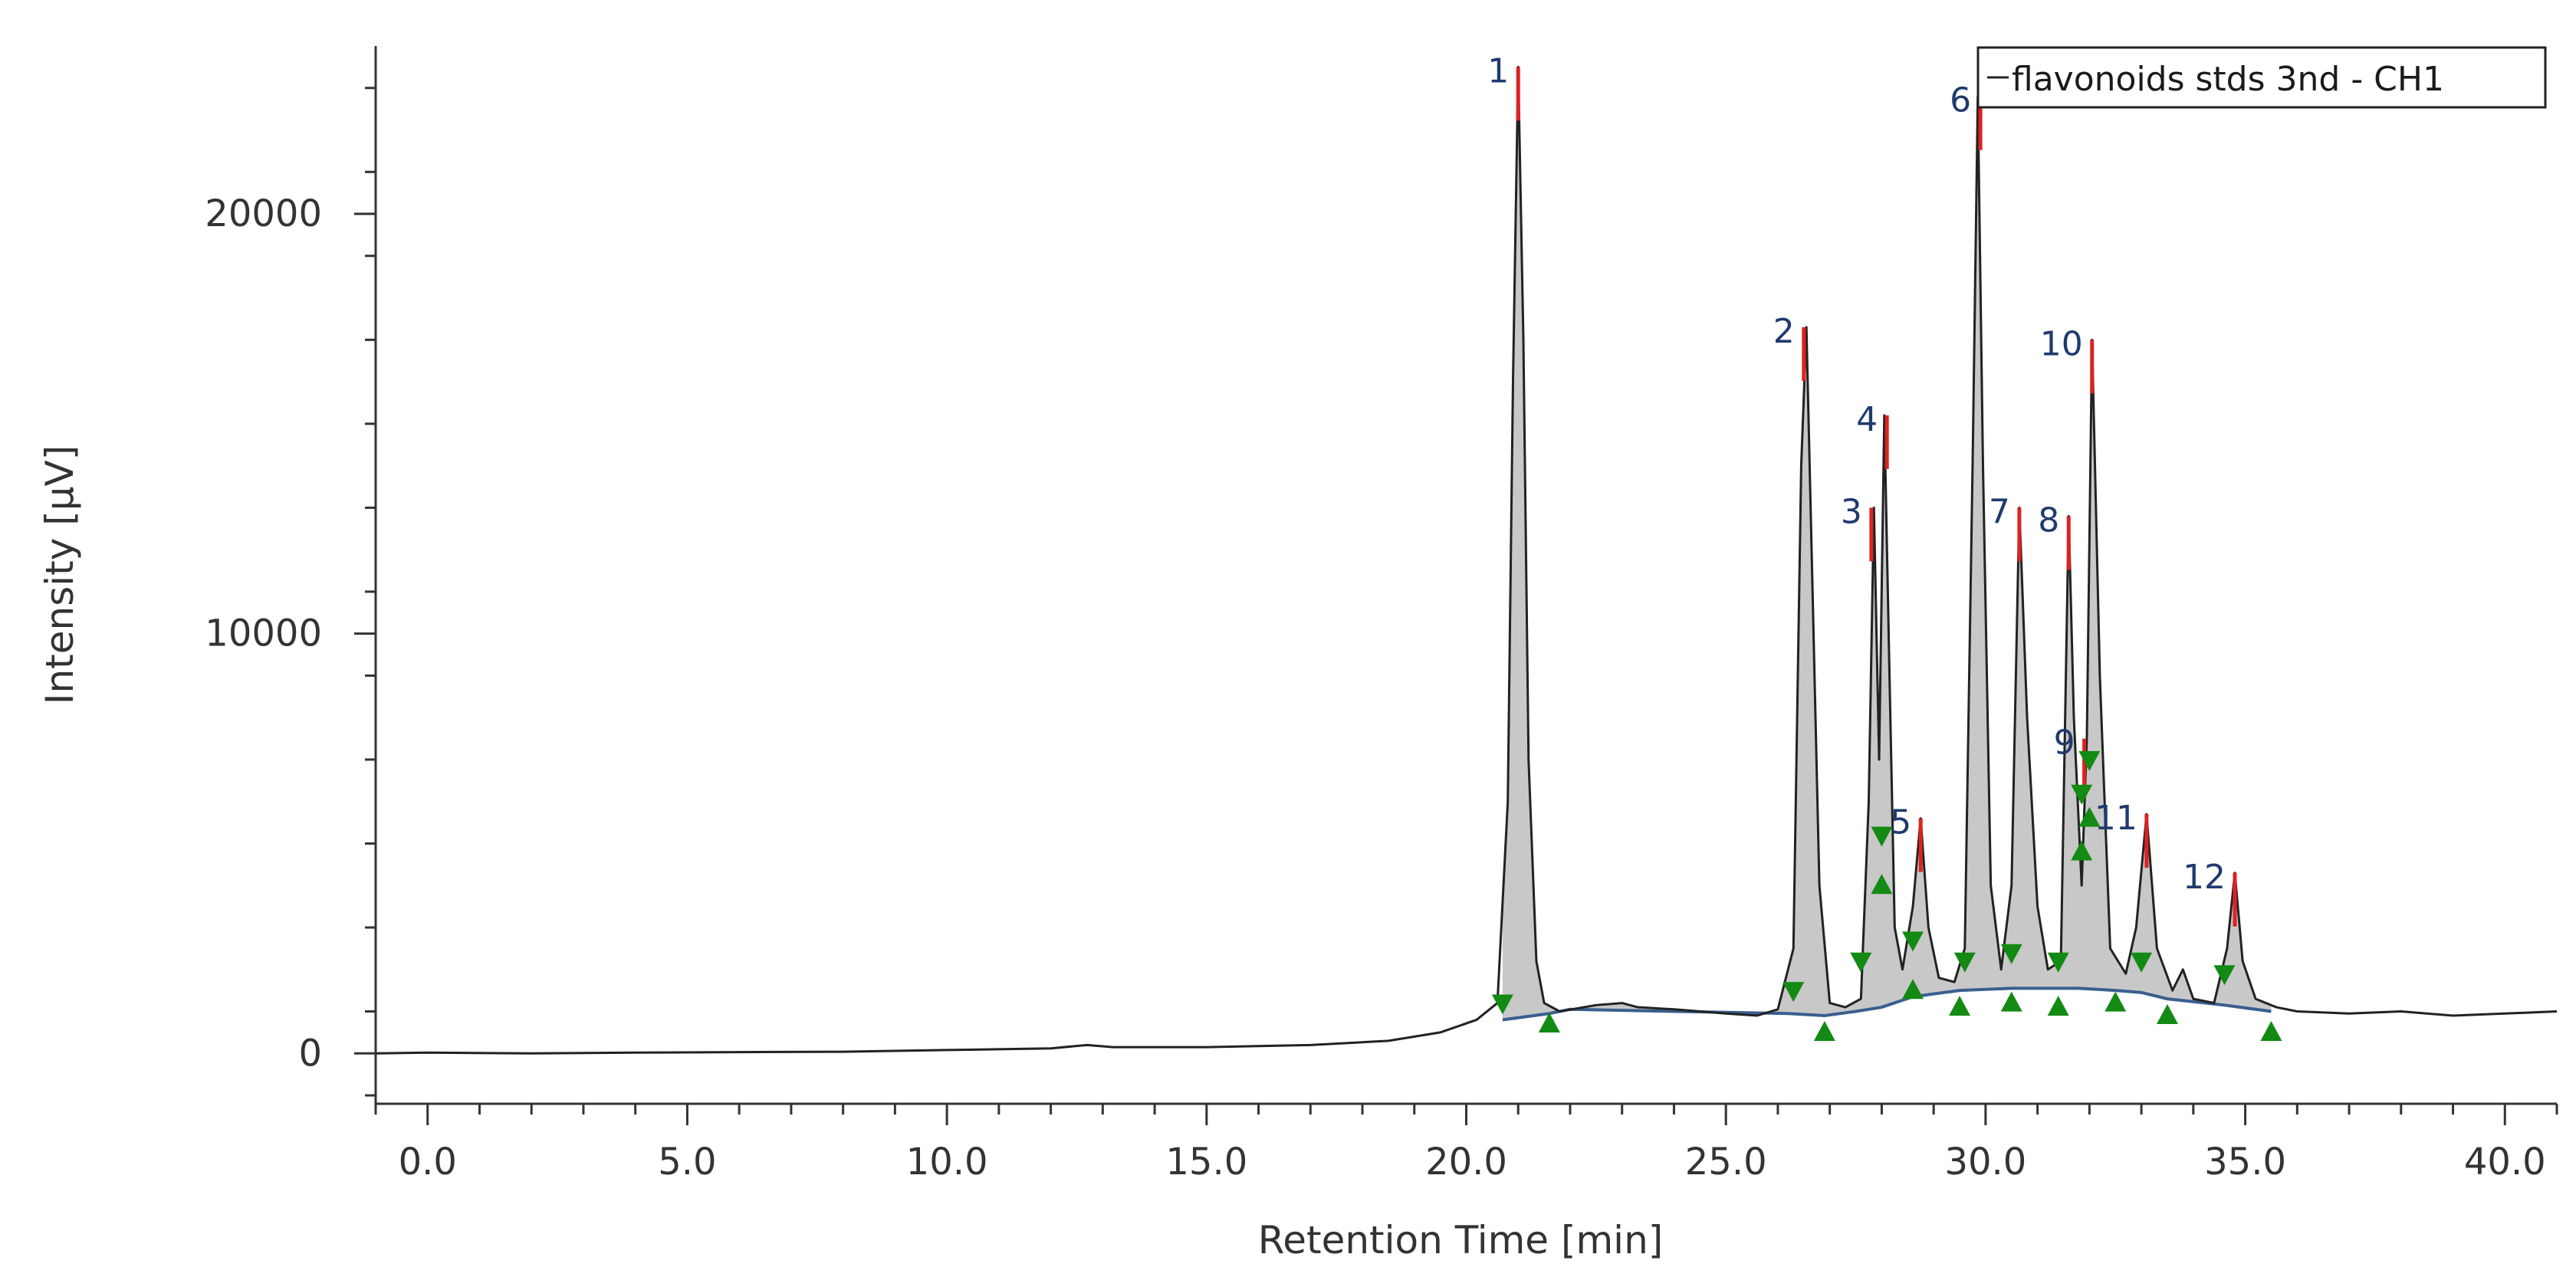 The image size is (2576, 1277). What do you see at coordinates (2228, 79) in the screenshot?
I see `legend-entry: flavonoids stds 3nd - CH1` at bounding box center [2228, 79].